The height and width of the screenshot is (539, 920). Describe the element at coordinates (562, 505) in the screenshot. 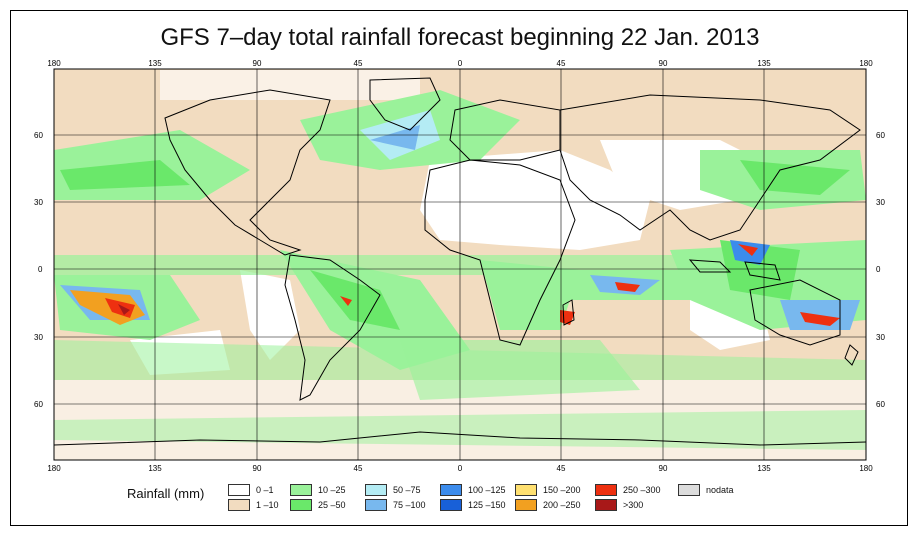

I see `legend-item-label: 200 –250` at that location.